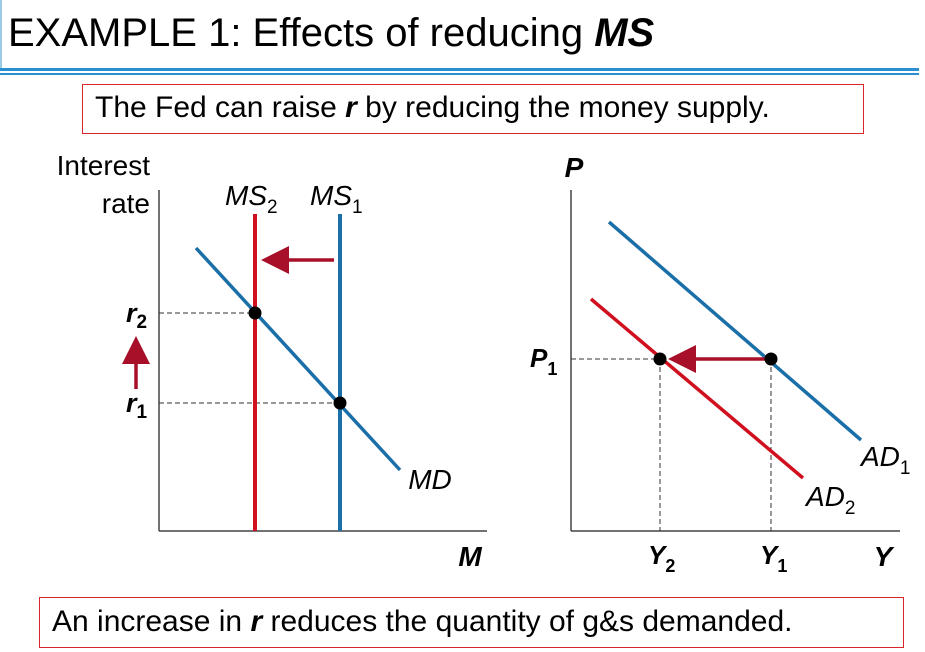  Describe the element at coordinates (132, 313) in the screenshot. I see `r2-label-base: r` at that location.